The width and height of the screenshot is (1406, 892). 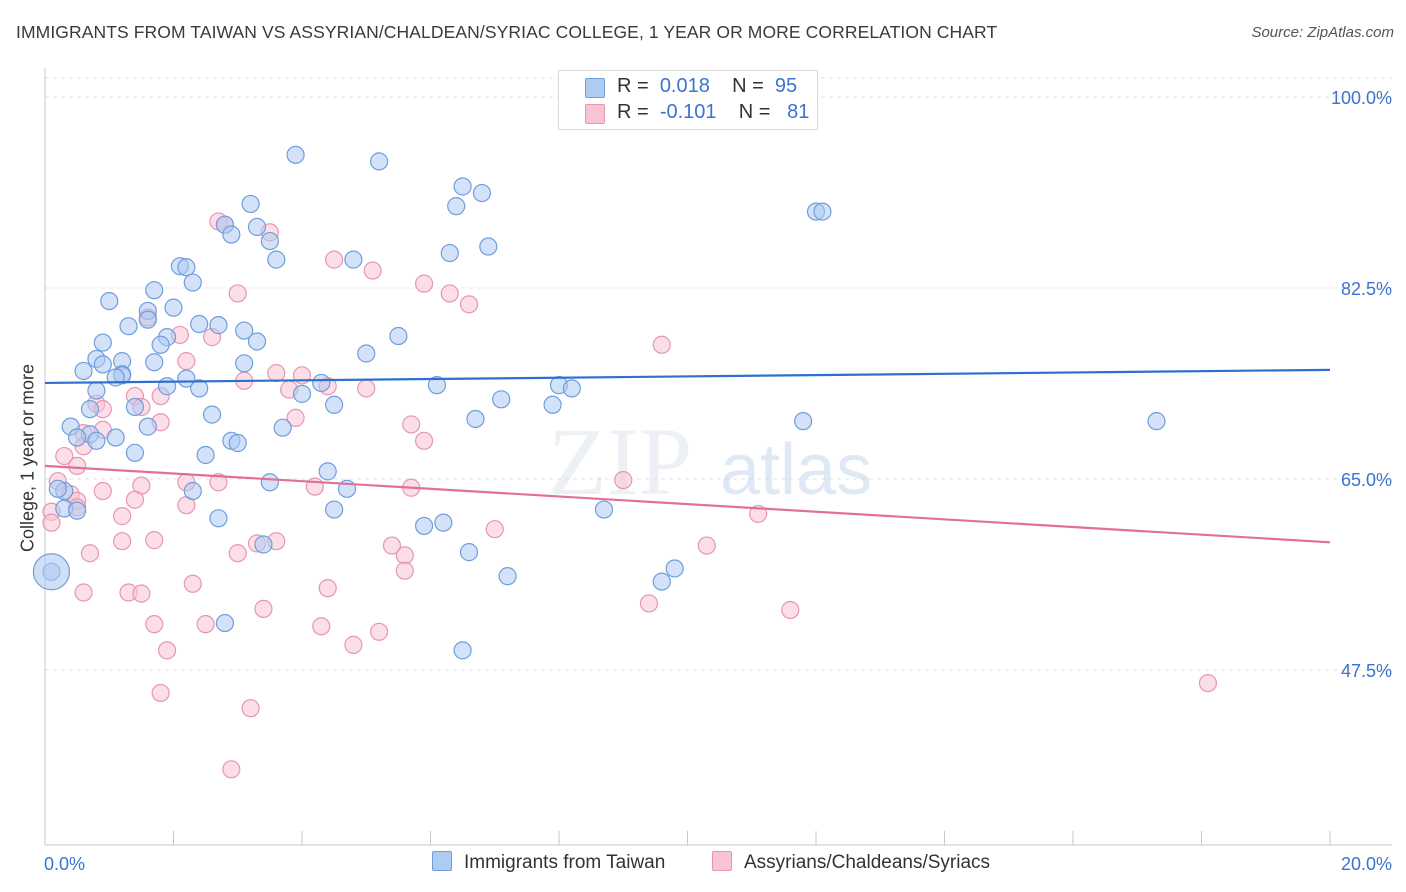 I want to click on y-tick-labels: 47.5% 65.0% 82.5% 100.0%, so click(x=1361, y=384).